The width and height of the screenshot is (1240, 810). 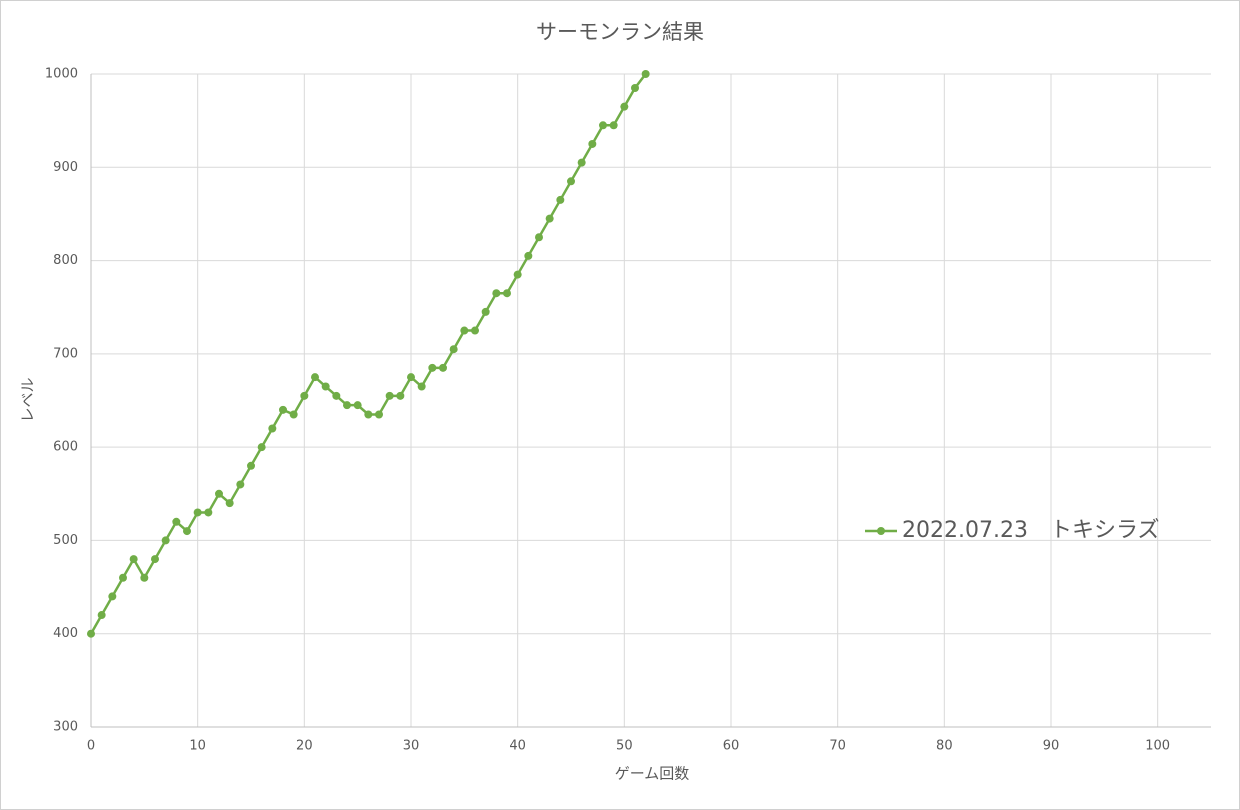 I want to click on x-tick-label: 80, so click(x=944, y=746).